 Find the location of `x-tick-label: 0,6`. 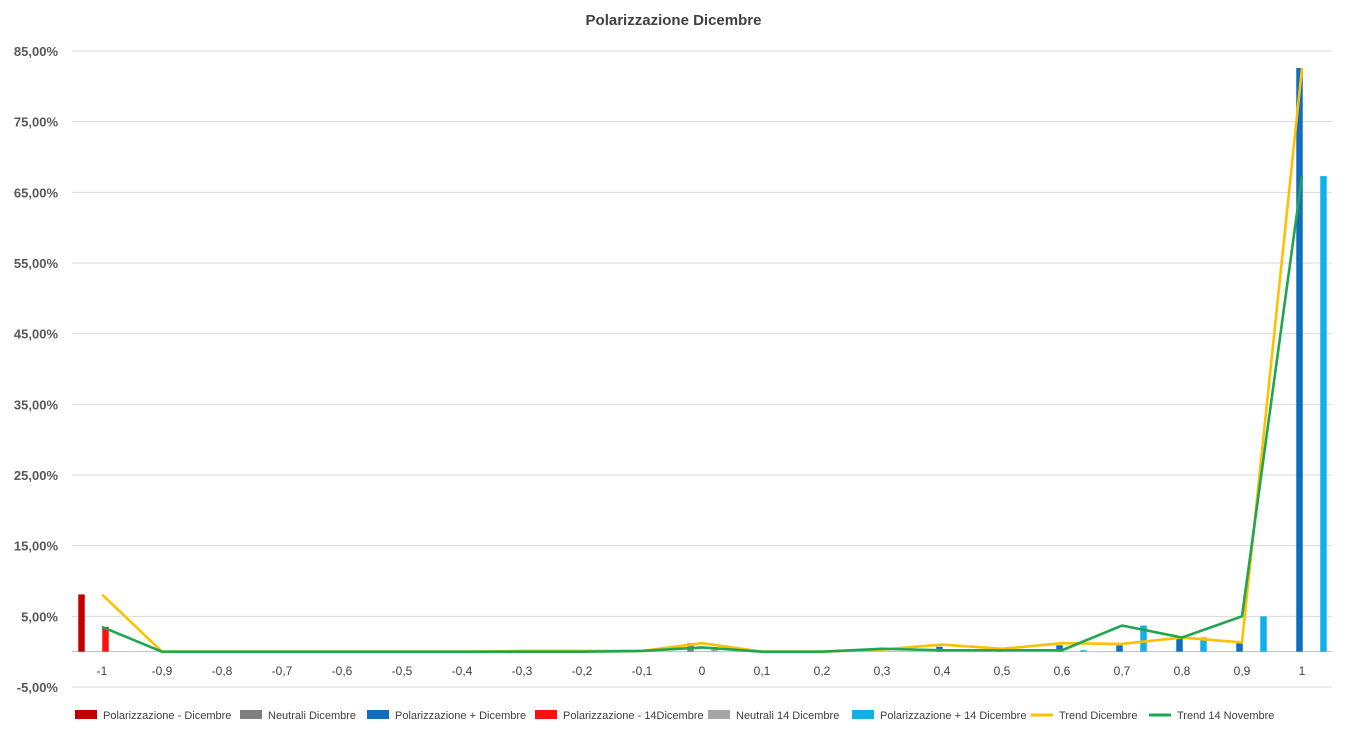

x-tick-label: 0,6 is located at coordinates (1062, 671).